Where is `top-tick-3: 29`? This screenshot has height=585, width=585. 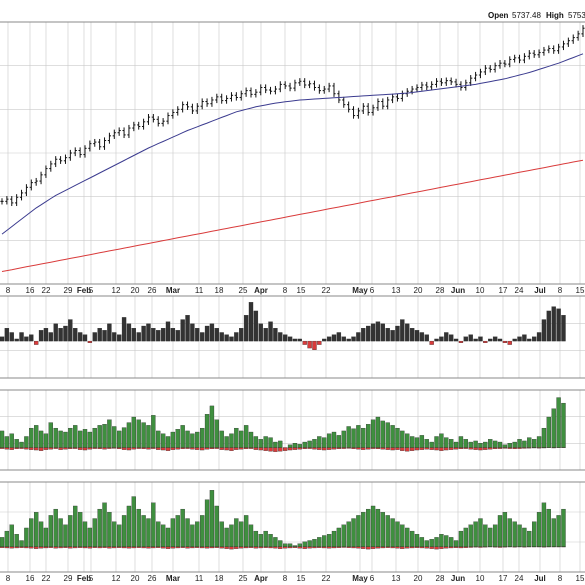 top-tick-3: 29 is located at coordinates (68, 290).